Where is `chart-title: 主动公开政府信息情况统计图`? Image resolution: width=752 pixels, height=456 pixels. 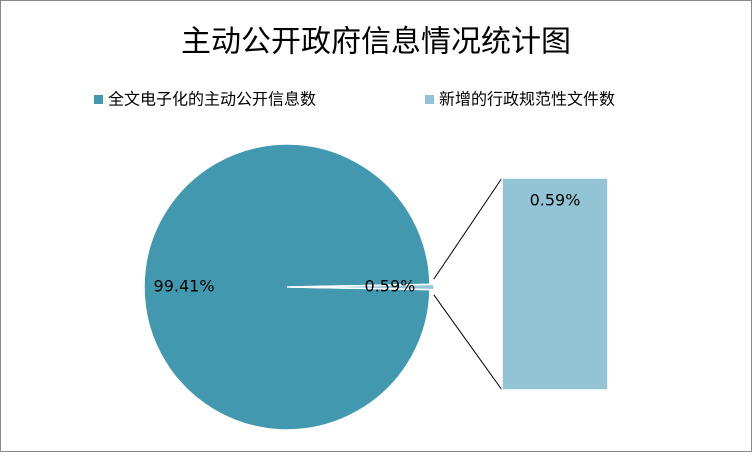
chart-title: 主动公开政府信息情况统计图 is located at coordinates (376, 42).